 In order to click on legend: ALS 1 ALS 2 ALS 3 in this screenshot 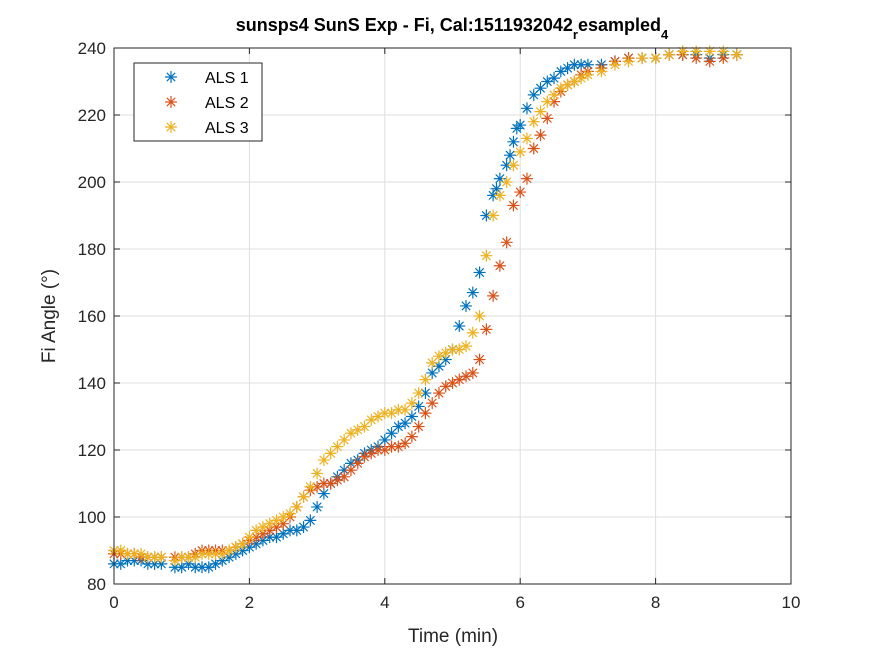, I will do `click(198, 102)`.